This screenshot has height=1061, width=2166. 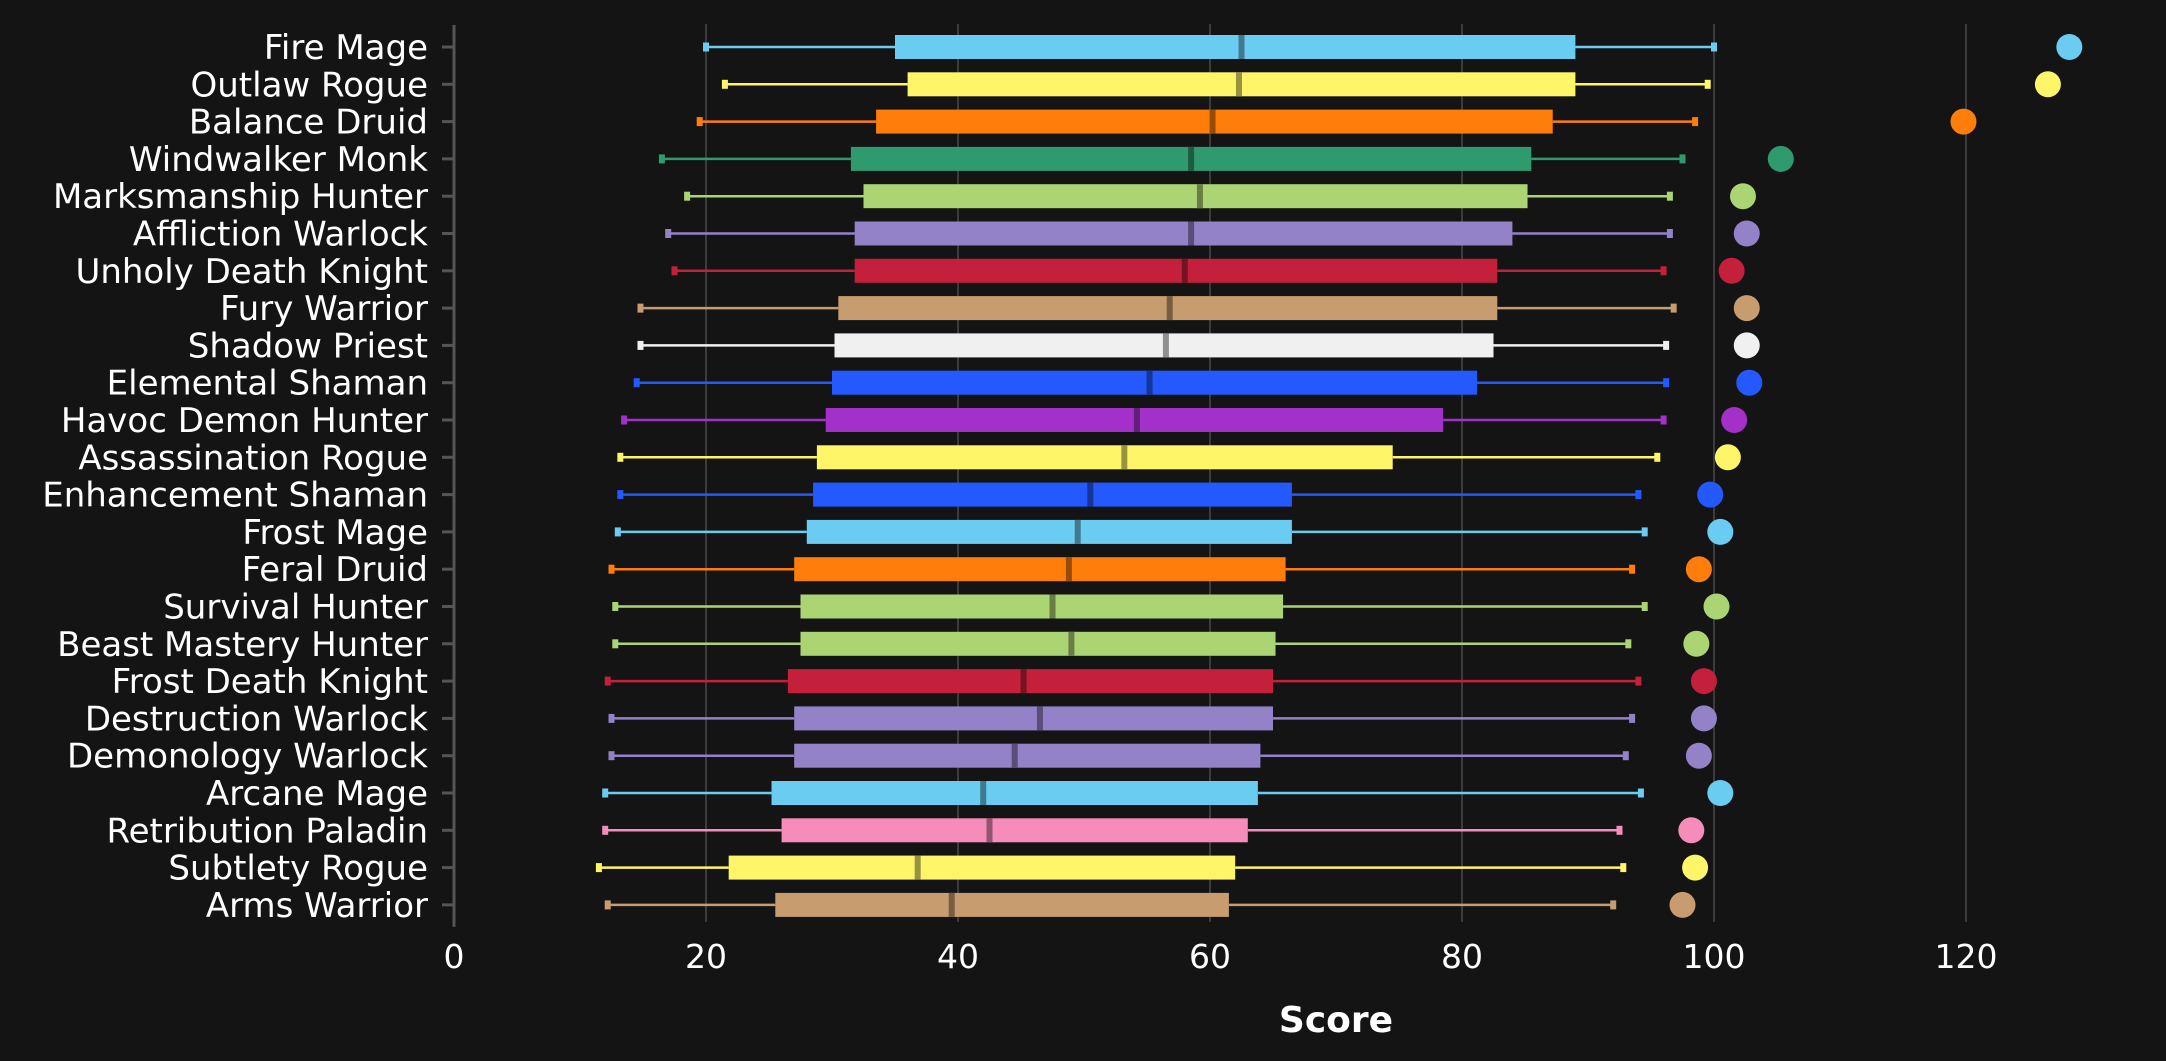 What do you see at coordinates (308, 123) in the screenshot?
I see `category-label: Balance Druid` at bounding box center [308, 123].